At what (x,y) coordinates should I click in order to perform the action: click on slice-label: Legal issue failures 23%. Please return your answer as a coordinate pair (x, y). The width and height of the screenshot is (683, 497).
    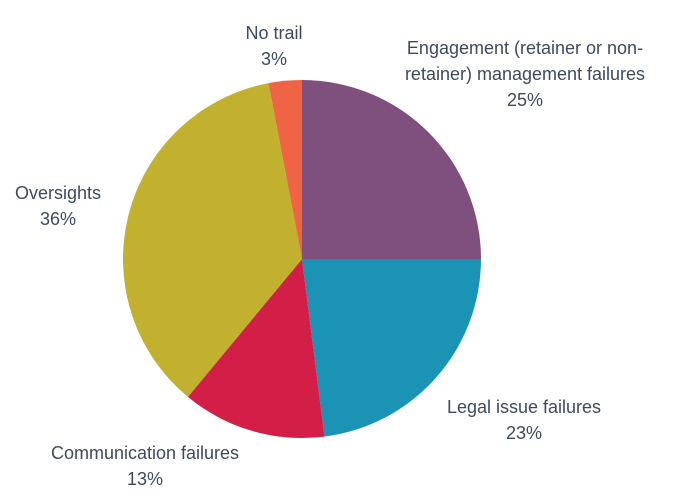
    Looking at the image, I should click on (524, 420).